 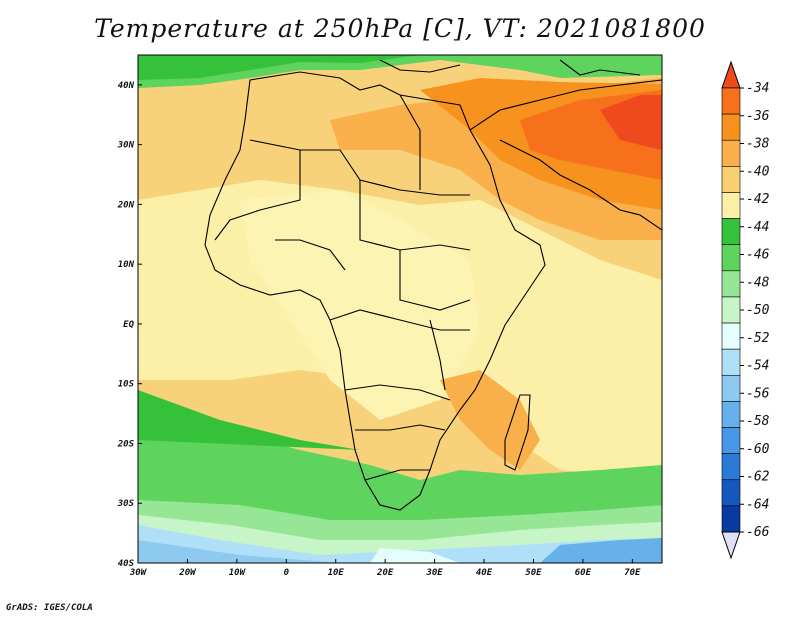 What do you see at coordinates (757, 227) in the screenshot?
I see `colorbar-label: -44` at bounding box center [757, 227].